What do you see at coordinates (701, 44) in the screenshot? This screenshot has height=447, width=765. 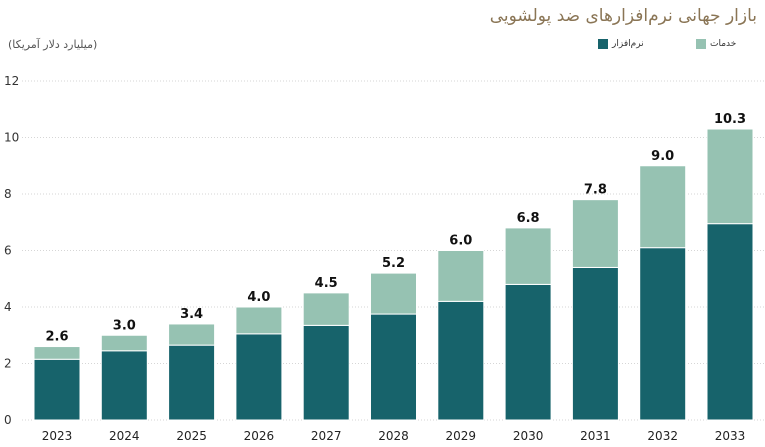 I see `legend-swatch-services` at bounding box center [701, 44].